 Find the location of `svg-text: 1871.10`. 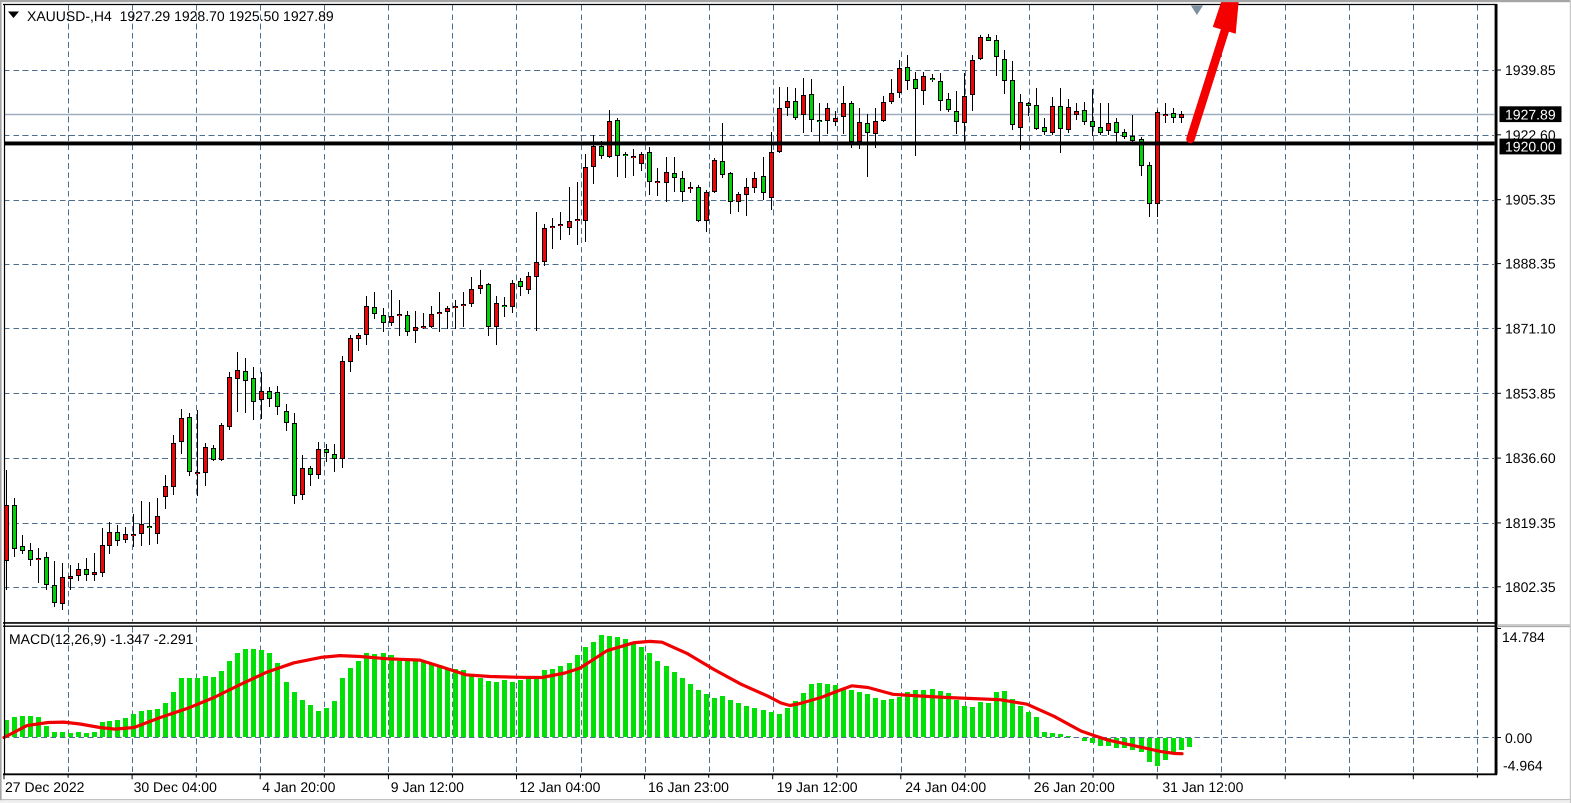

svg-text: 1871.10 is located at coordinates (1530, 328).